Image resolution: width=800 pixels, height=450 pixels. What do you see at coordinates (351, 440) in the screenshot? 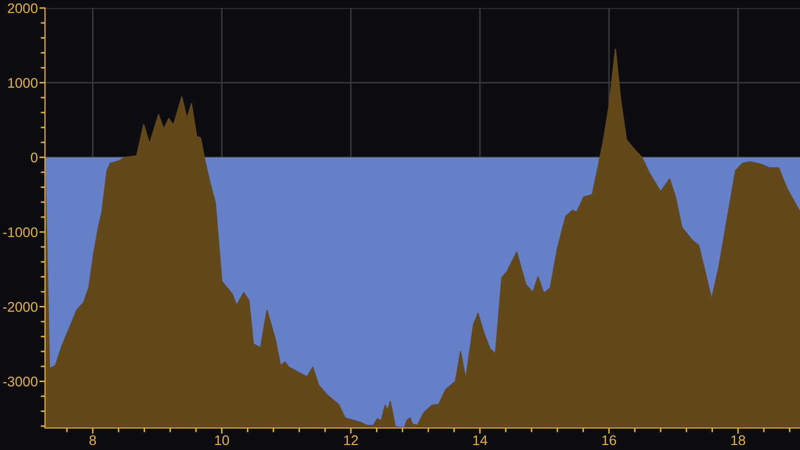
I see `x-tick-label: 12` at bounding box center [351, 440].